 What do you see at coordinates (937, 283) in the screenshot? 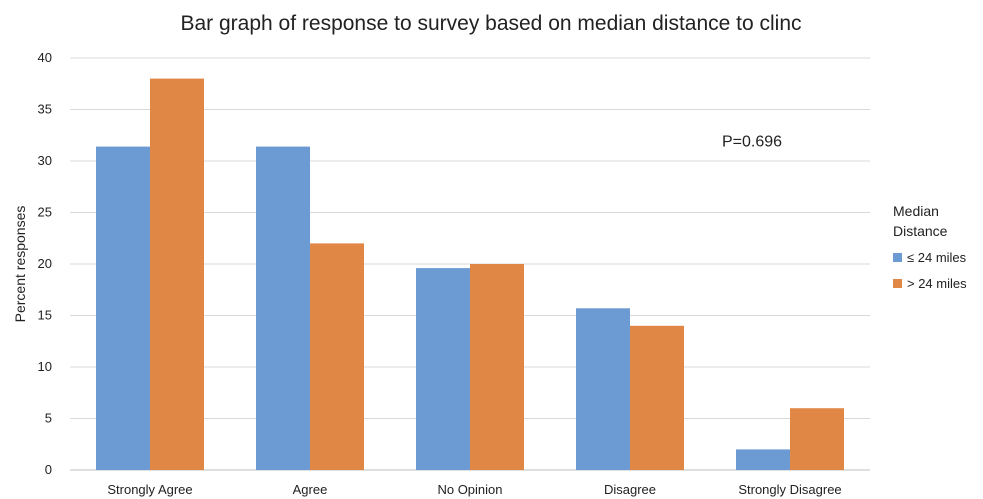
I see `legend-entry: > 24 miles` at bounding box center [937, 283].